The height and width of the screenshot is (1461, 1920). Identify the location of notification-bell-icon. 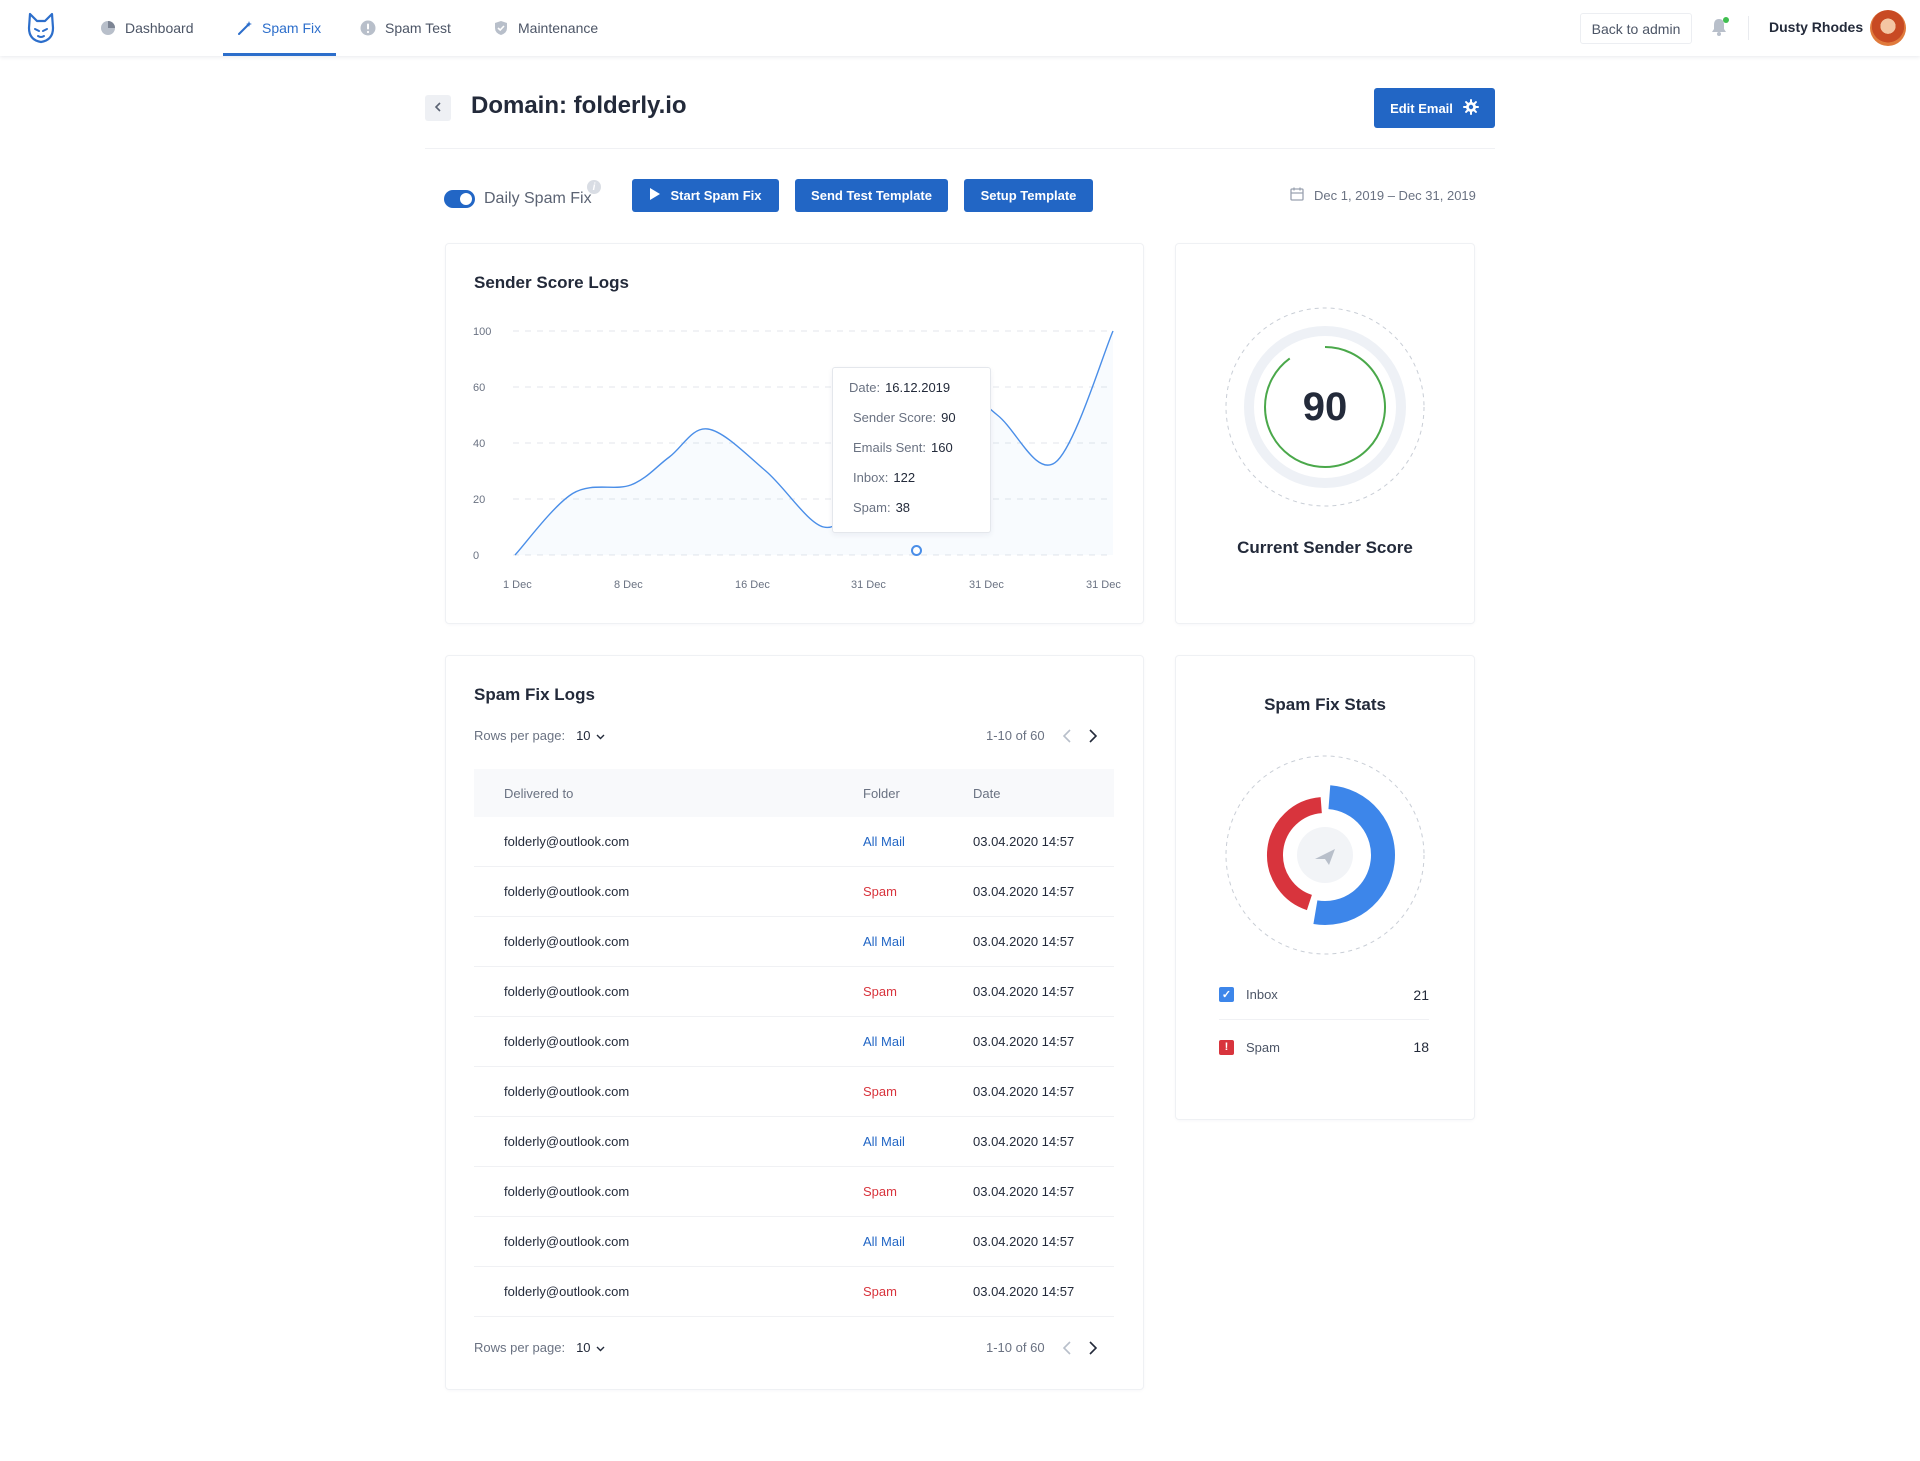
(1719, 29).